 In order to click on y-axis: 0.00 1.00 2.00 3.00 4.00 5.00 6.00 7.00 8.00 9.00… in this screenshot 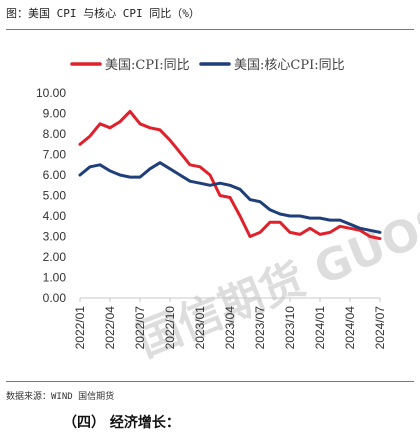, I will do `click(51, 195)`.